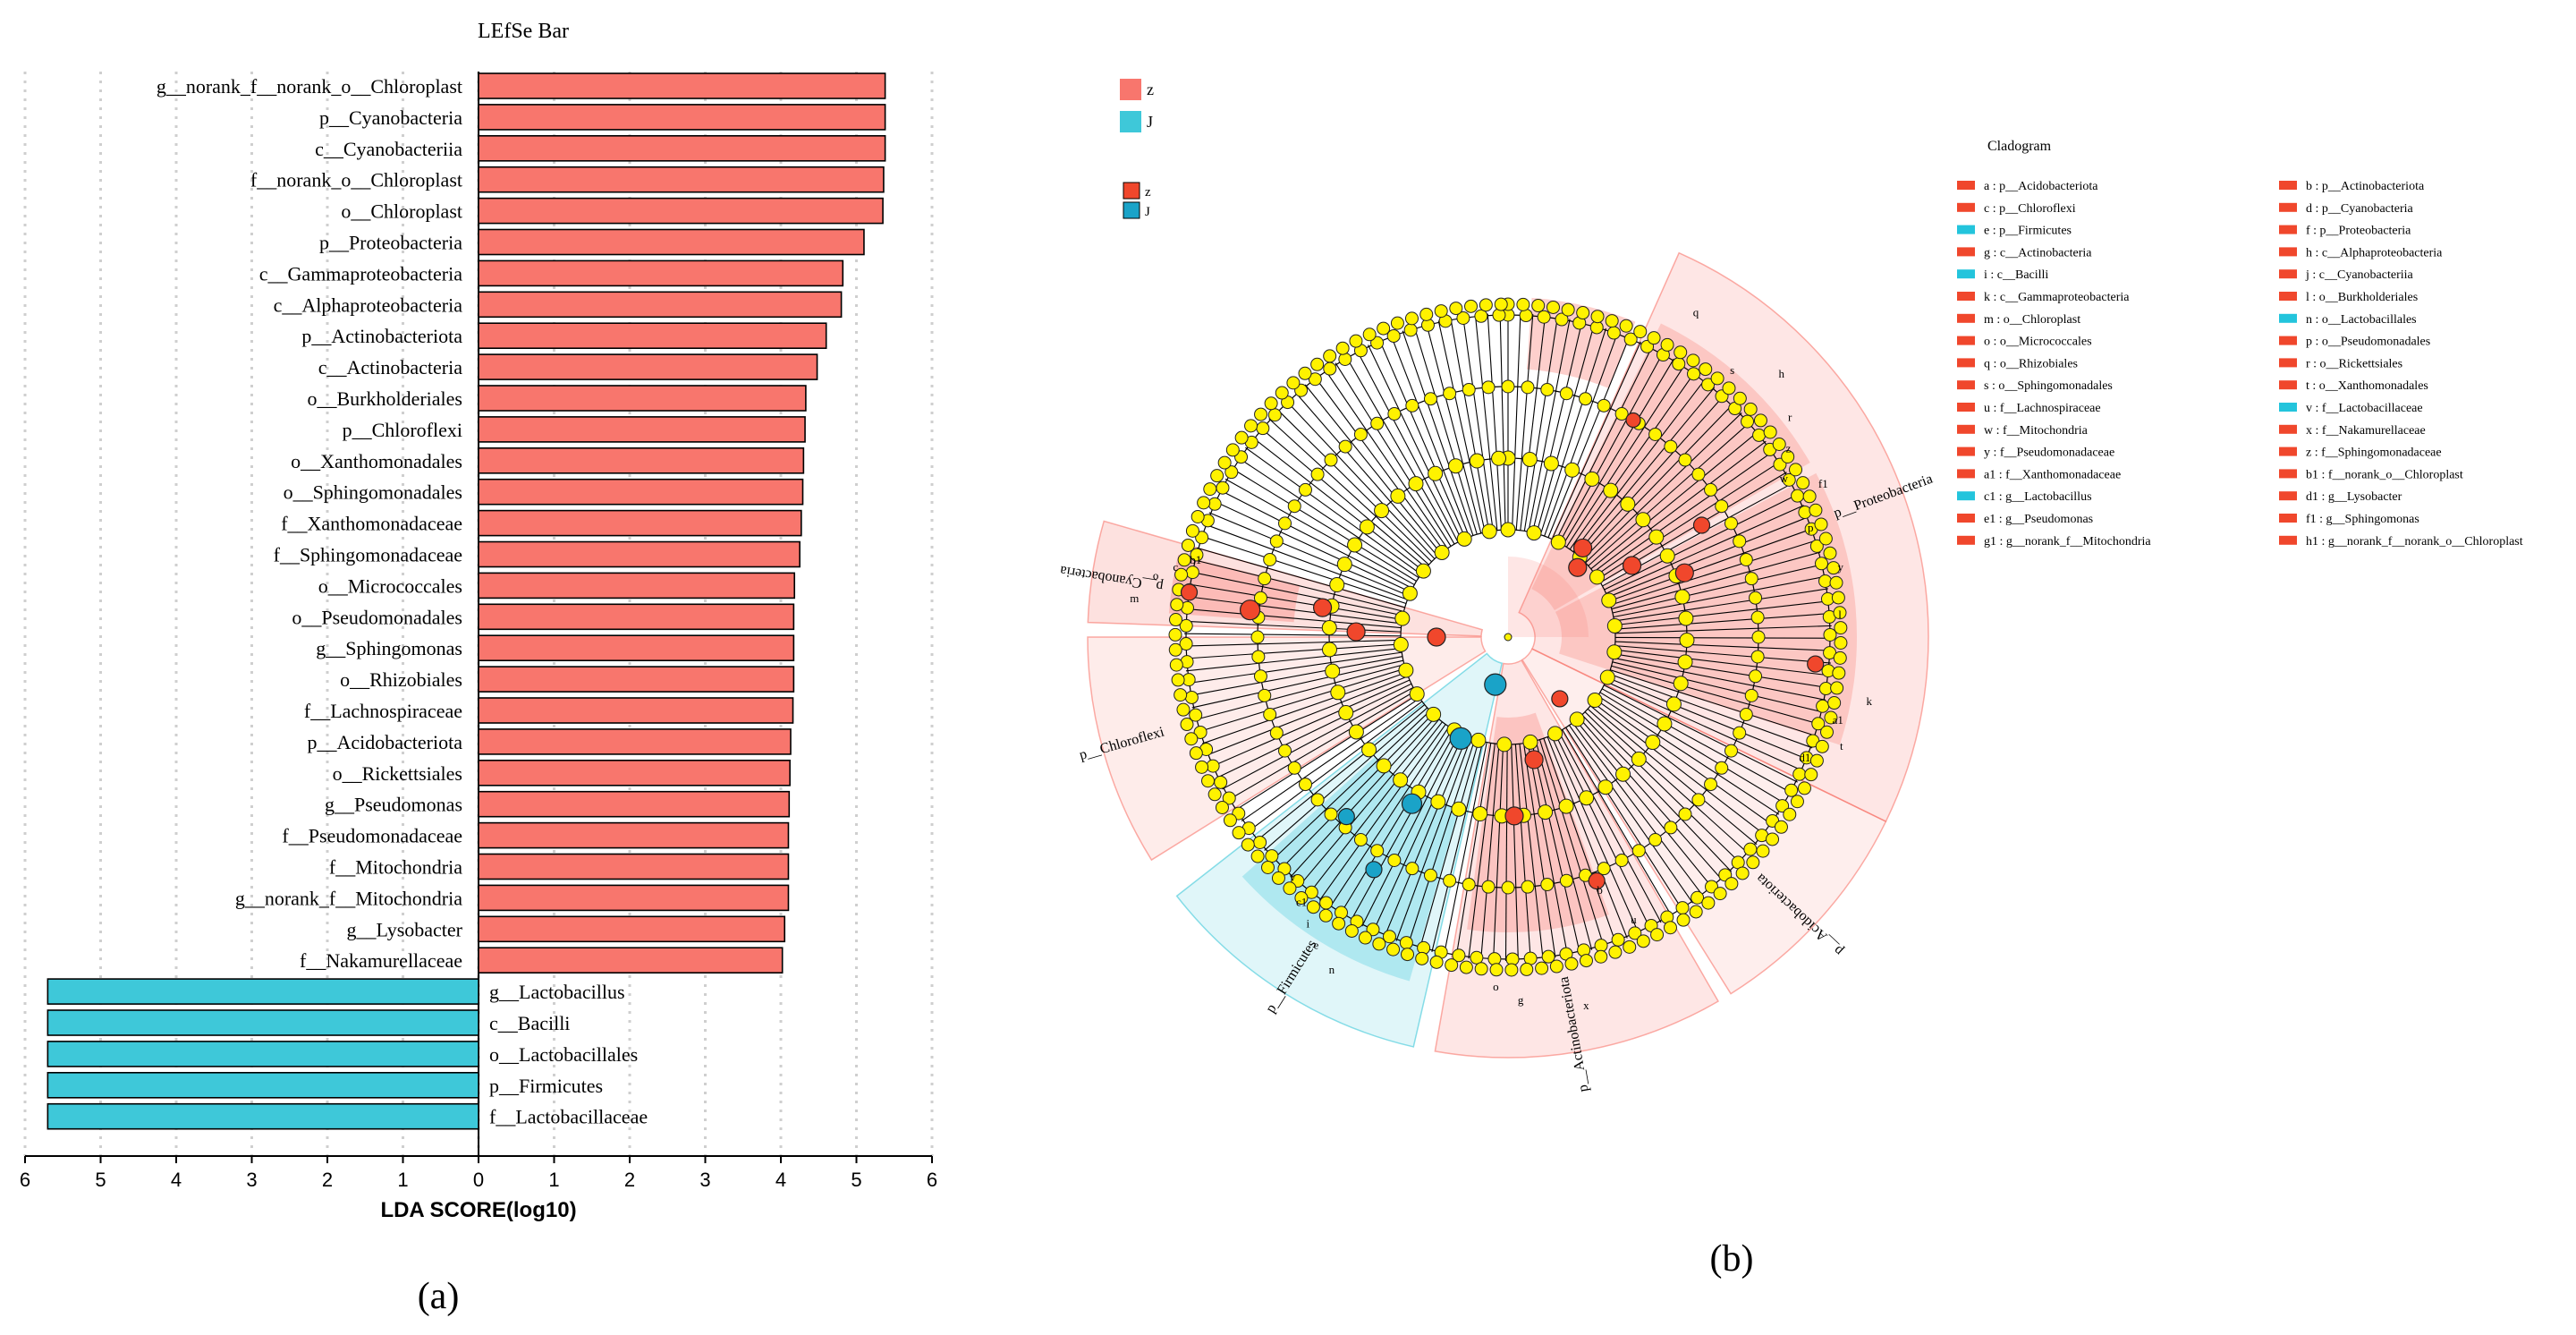  I want to click on legend-entry: i : c__Bacilli, so click(2016, 275).